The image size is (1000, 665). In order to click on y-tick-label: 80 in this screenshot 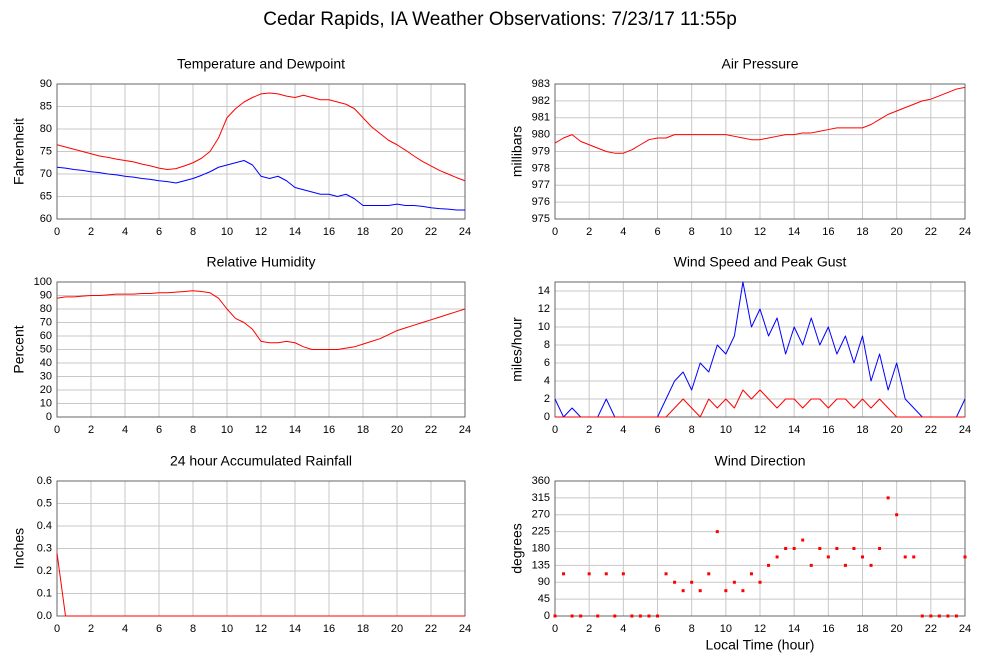, I will do `click(46, 309)`.